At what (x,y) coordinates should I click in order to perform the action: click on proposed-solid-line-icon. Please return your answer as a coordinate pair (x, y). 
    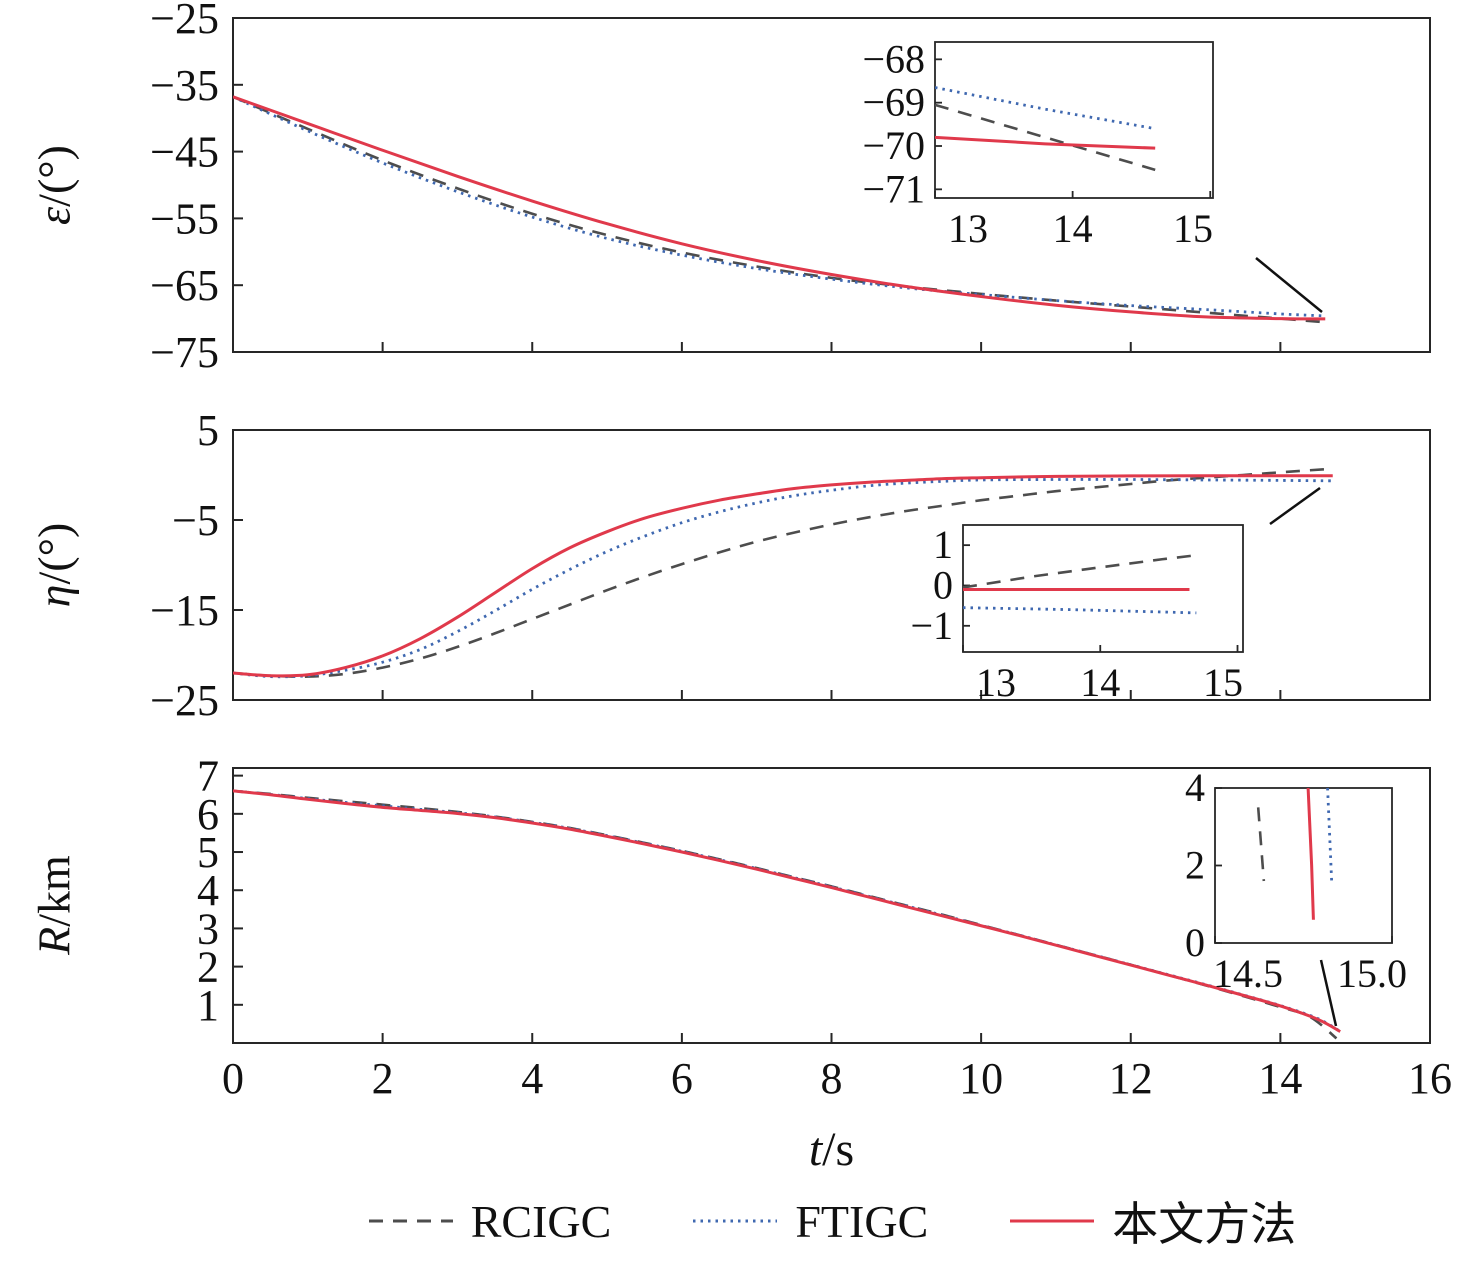
    Looking at the image, I should click on (1052, 1221).